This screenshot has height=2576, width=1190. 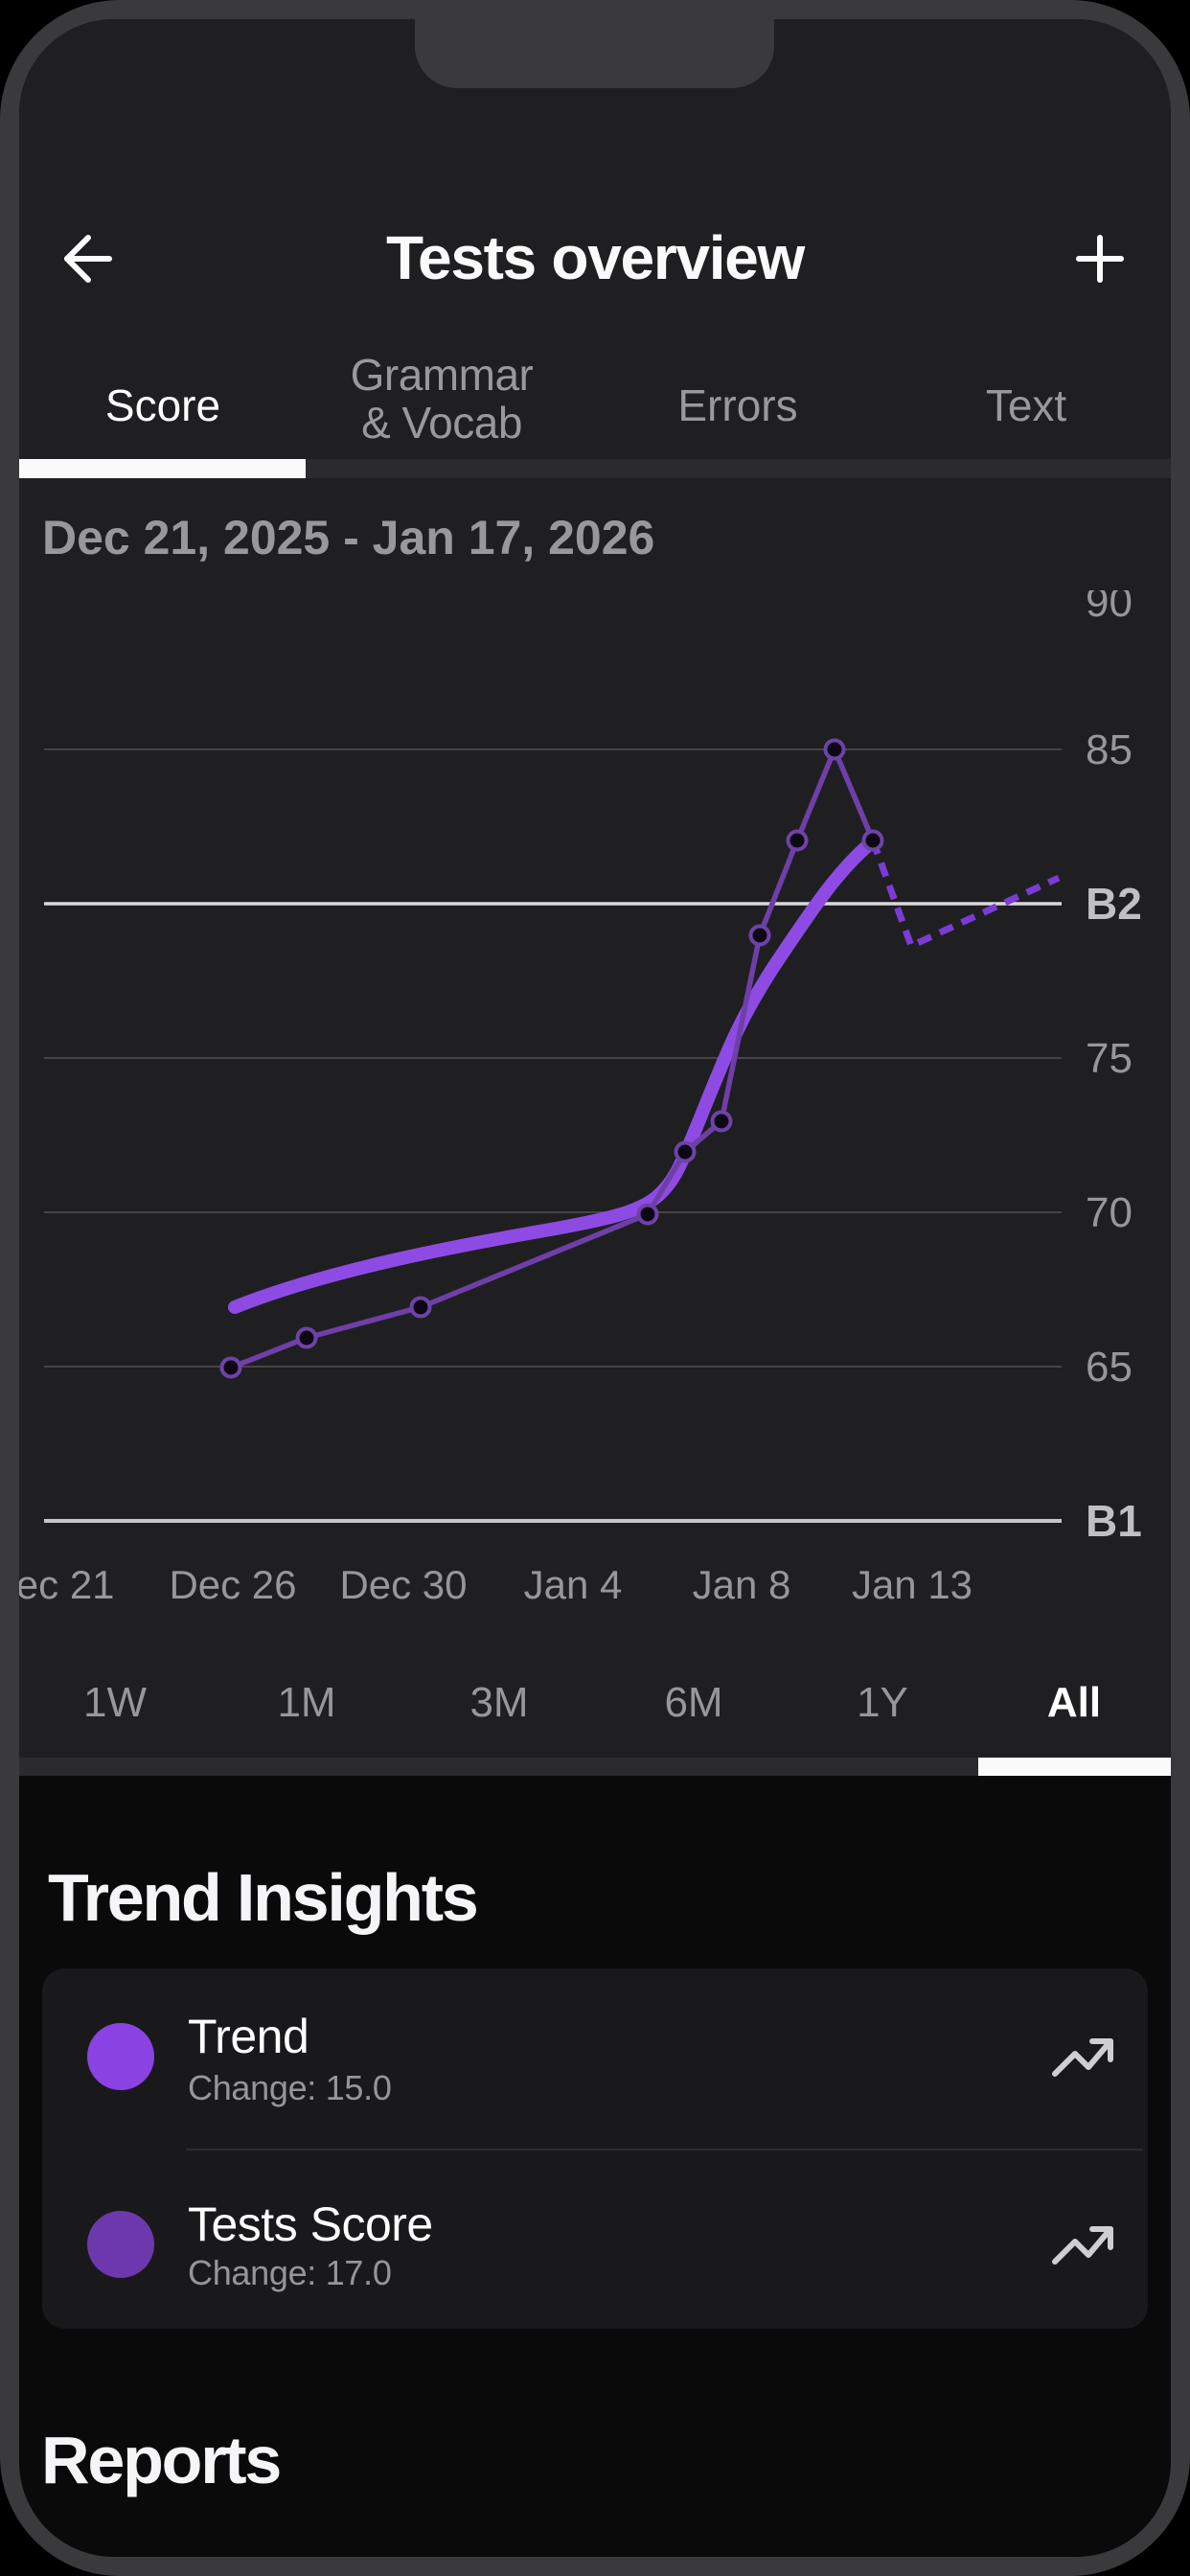 What do you see at coordinates (1109, 1367) in the screenshot?
I see `svg-text: 65` at bounding box center [1109, 1367].